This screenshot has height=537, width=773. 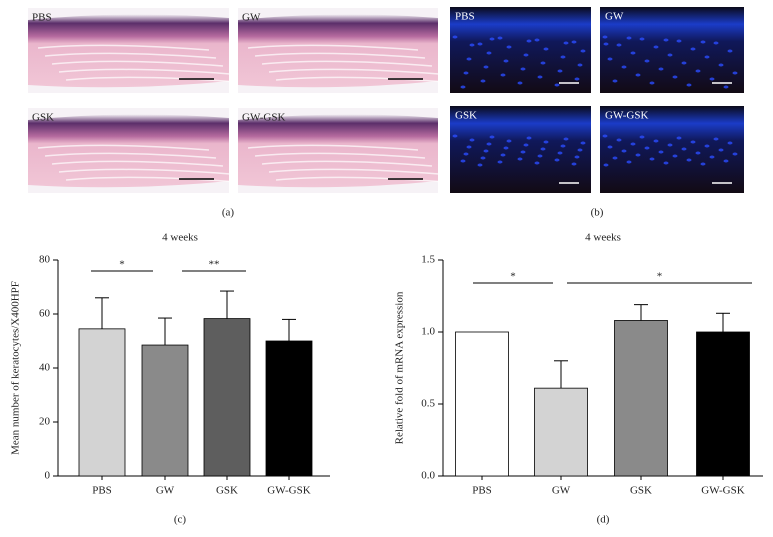 I want to click on y-tick-label: 80, so click(x=45, y=260).